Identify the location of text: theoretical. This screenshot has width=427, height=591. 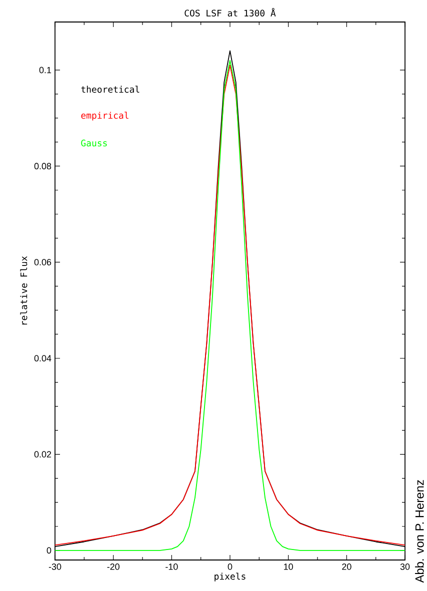
(110, 89).